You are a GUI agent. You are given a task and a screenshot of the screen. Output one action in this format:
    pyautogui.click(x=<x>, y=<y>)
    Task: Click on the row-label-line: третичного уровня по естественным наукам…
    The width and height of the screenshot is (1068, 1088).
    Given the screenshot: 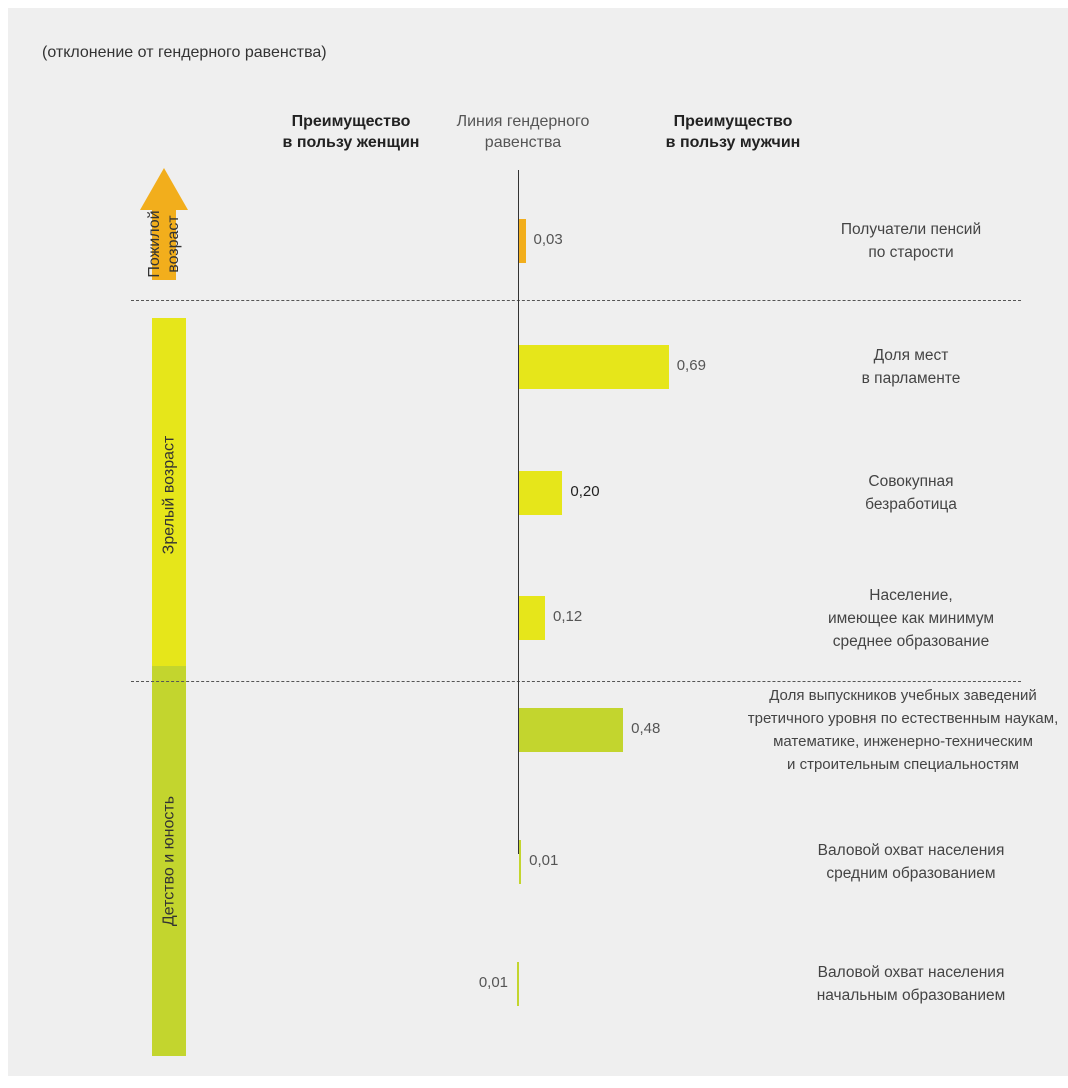 What is the action you would take?
    pyautogui.click(x=903, y=718)
    